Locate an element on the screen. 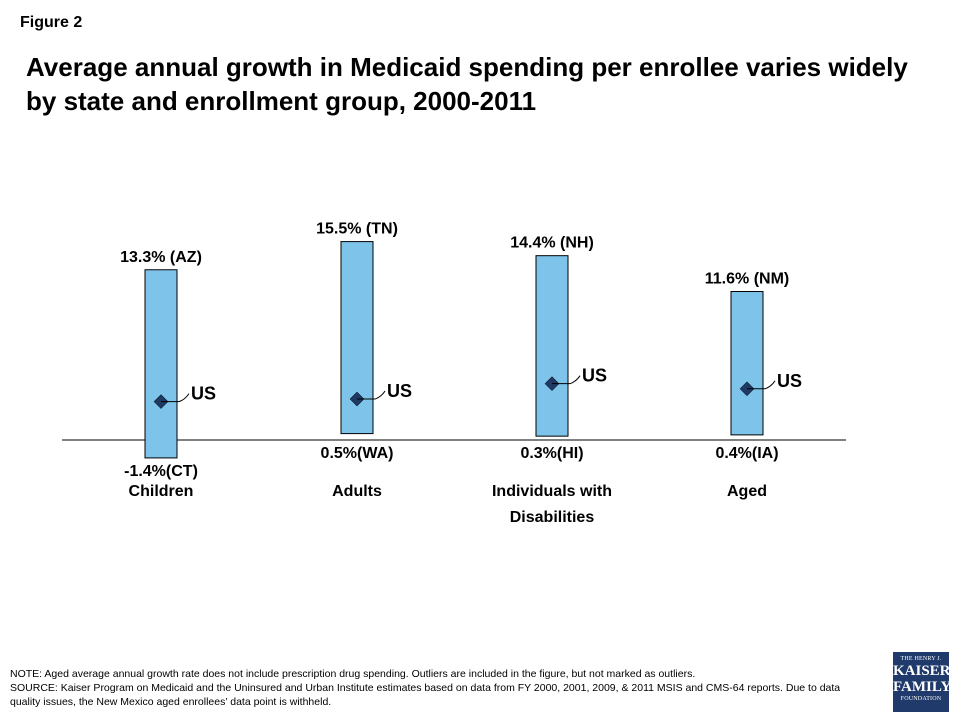 The height and width of the screenshot is (720, 960). category-label: Individuals with is located at coordinates (552, 491).